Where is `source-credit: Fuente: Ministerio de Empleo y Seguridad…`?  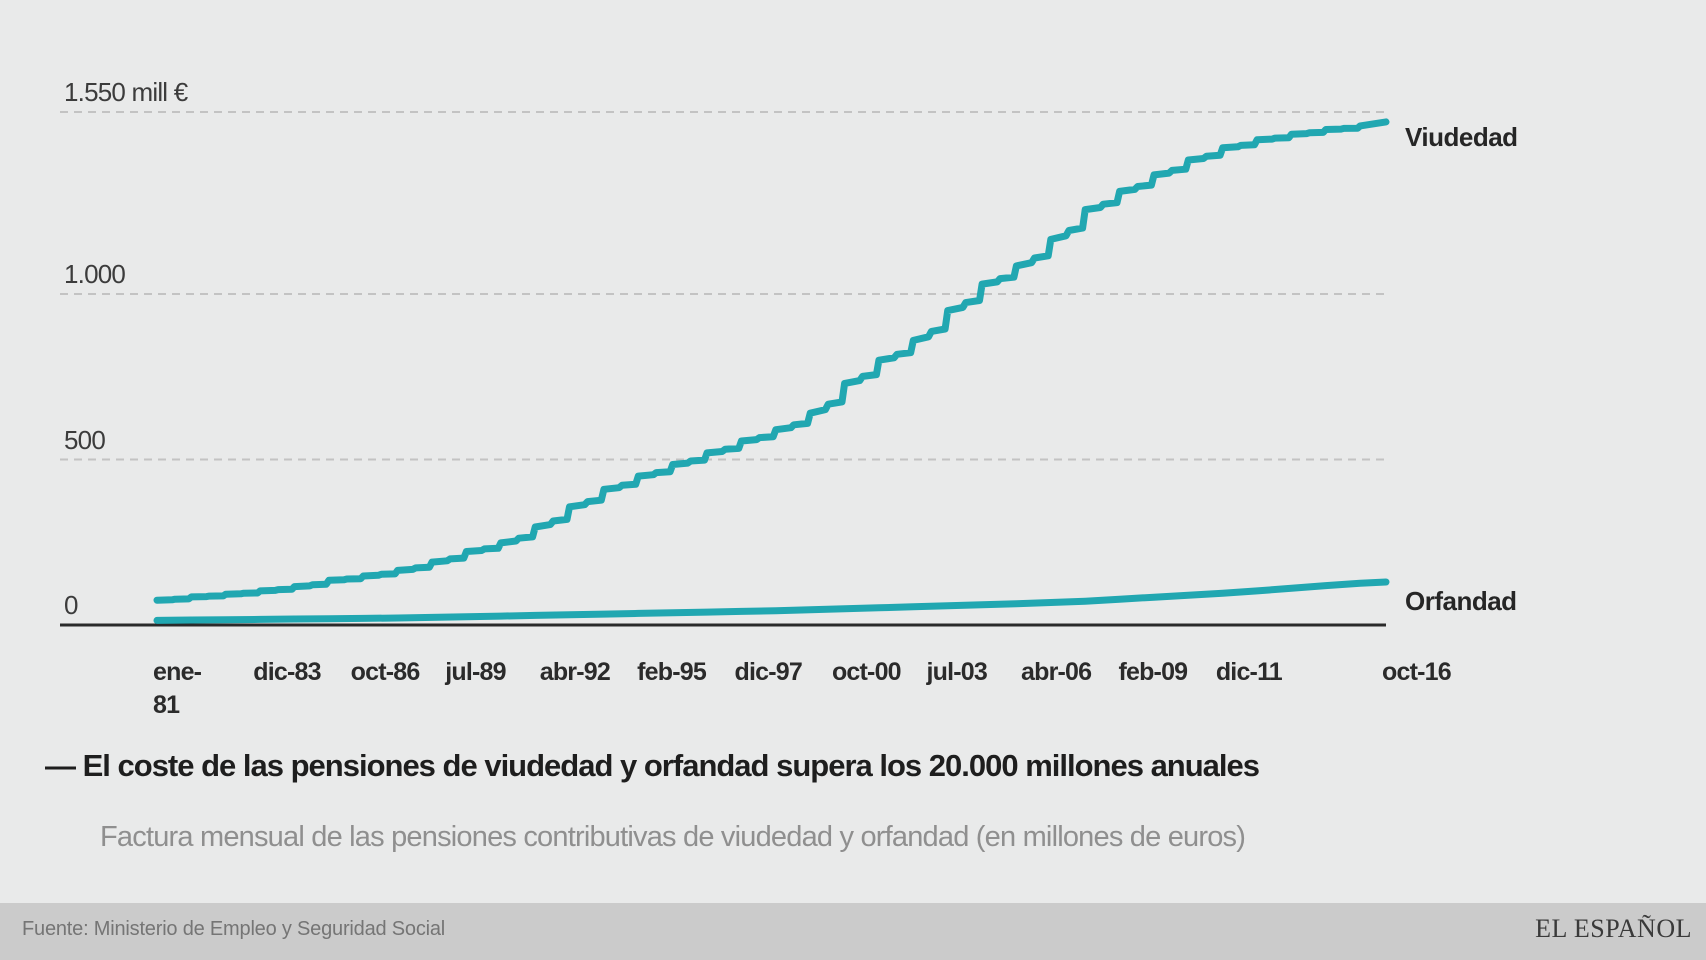 source-credit: Fuente: Ministerio de Empleo y Seguridad… is located at coordinates (234, 929).